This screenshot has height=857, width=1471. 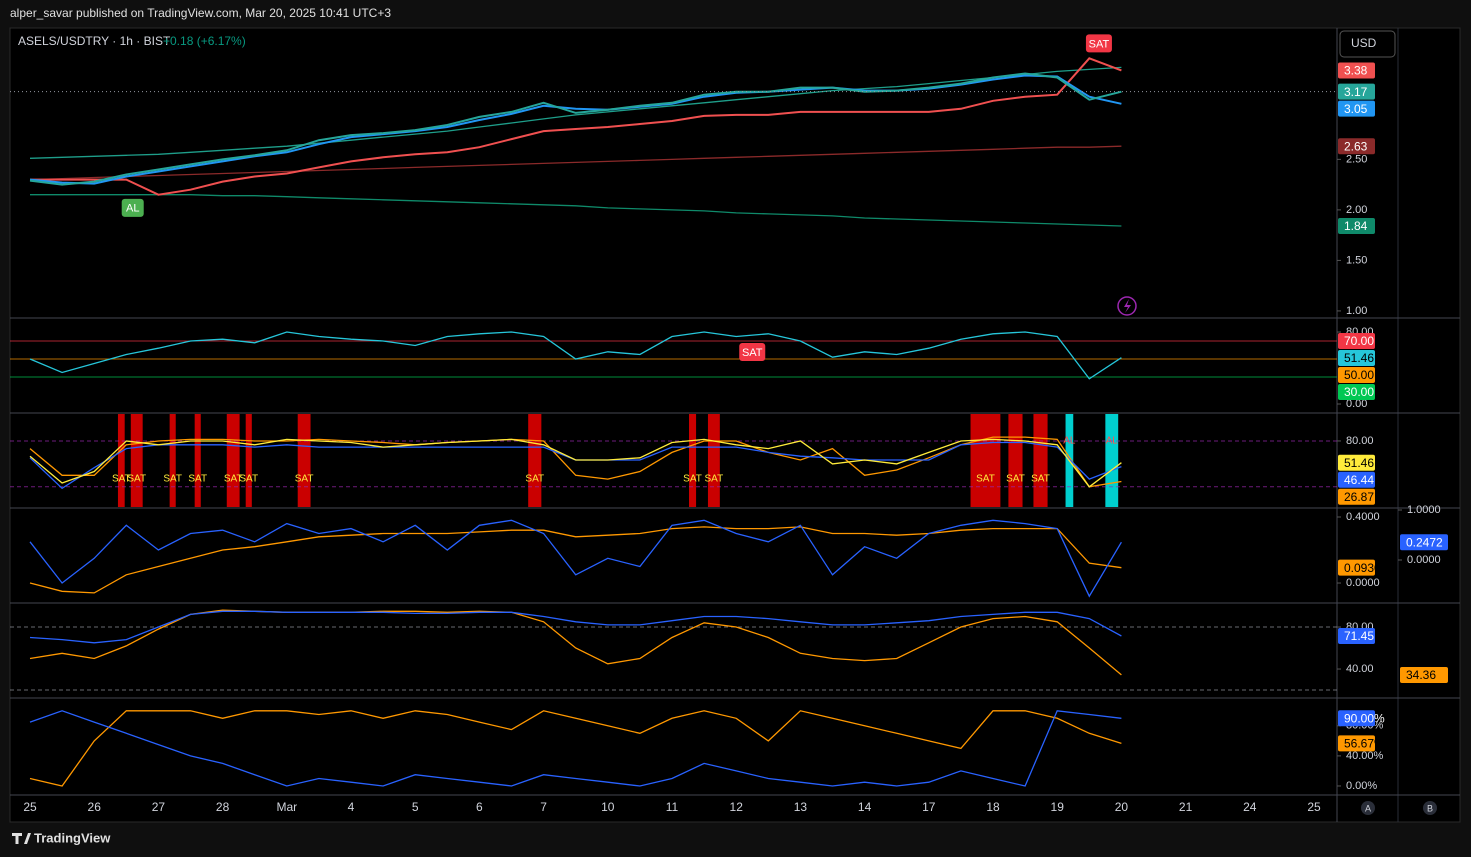 I want to click on alert-icon, so click(x=1127, y=306).